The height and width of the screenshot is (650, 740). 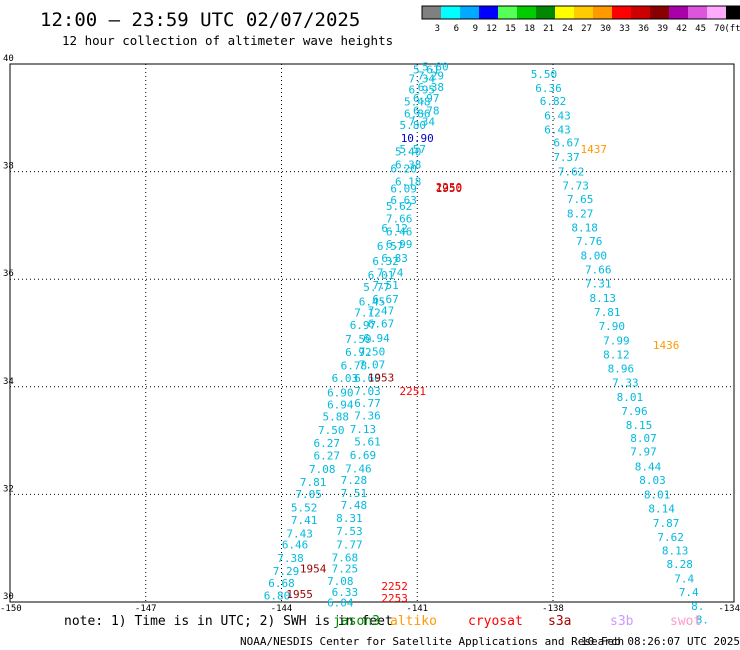 I want to click on x-tick-label: -134, so click(x=729, y=609).